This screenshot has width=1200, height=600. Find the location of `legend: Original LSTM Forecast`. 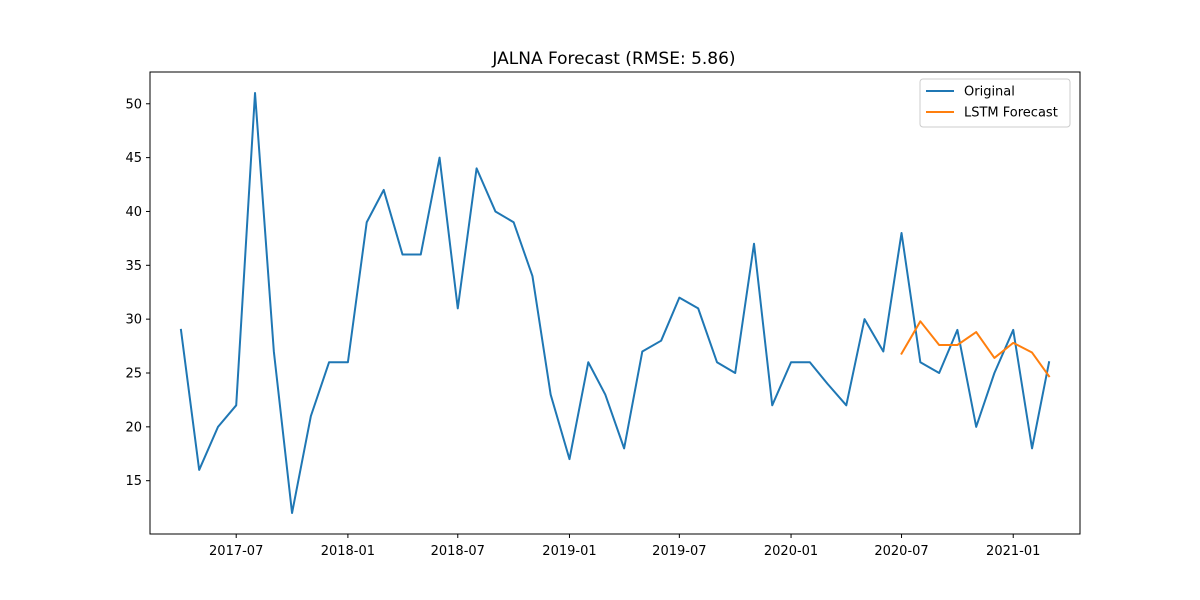

legend: Original LSTM Forecast is located at coordinates (995, 103).